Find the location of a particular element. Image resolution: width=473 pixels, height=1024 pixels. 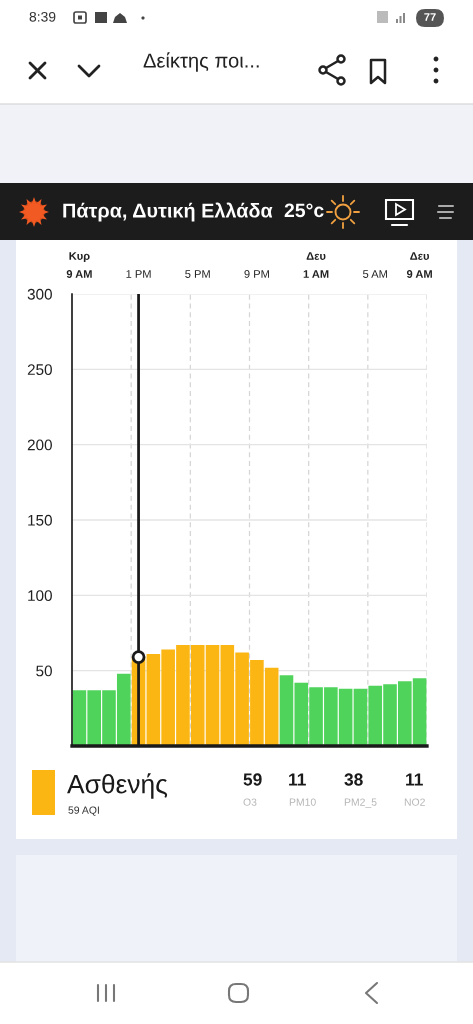

text: O3 is located at coordinates (250, 802).